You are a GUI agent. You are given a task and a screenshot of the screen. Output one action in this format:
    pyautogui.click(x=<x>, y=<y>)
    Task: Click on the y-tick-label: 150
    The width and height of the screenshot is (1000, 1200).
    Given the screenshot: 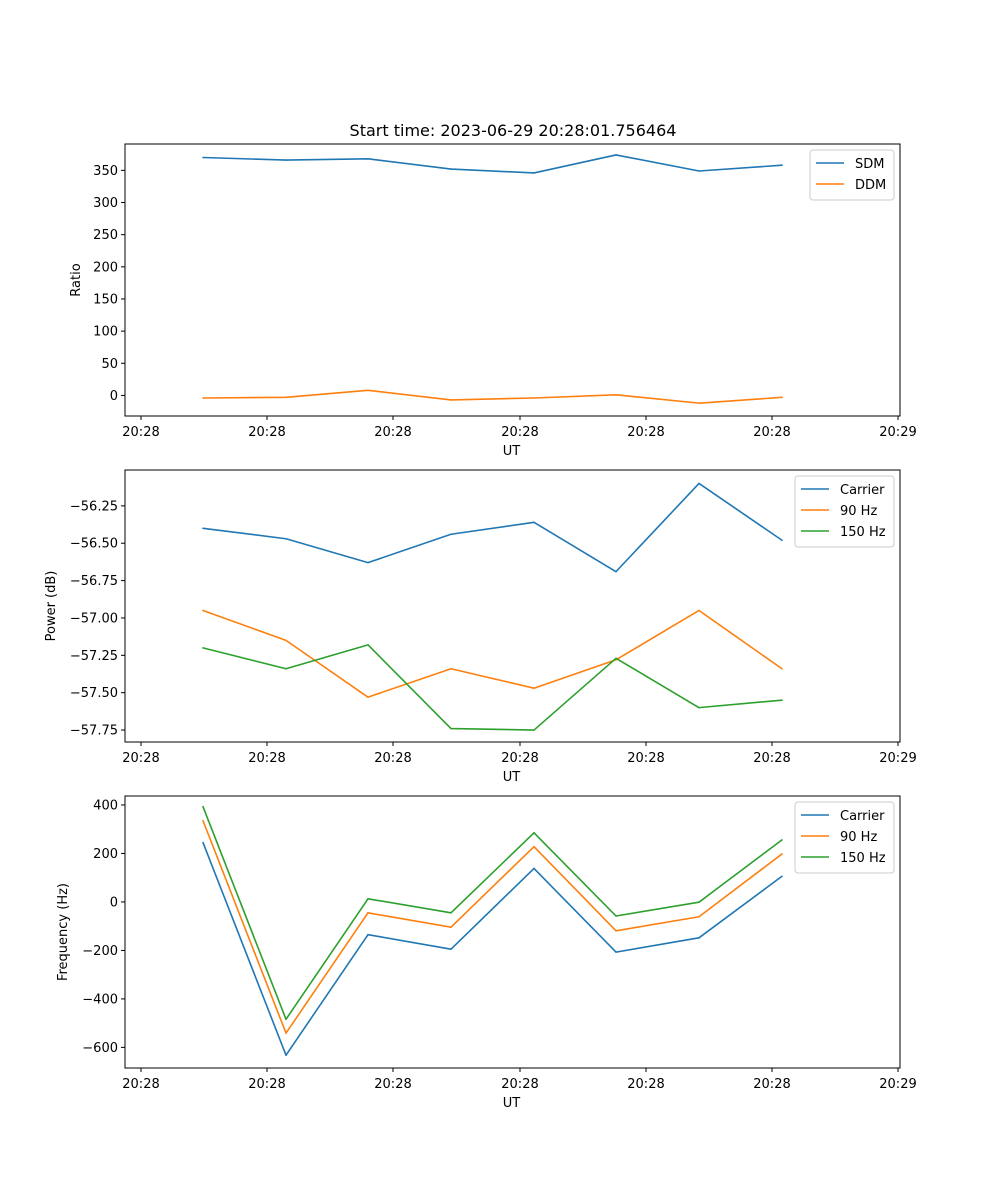 What is the action you would take?
    pyautogui.click(x=105, y=299)
    